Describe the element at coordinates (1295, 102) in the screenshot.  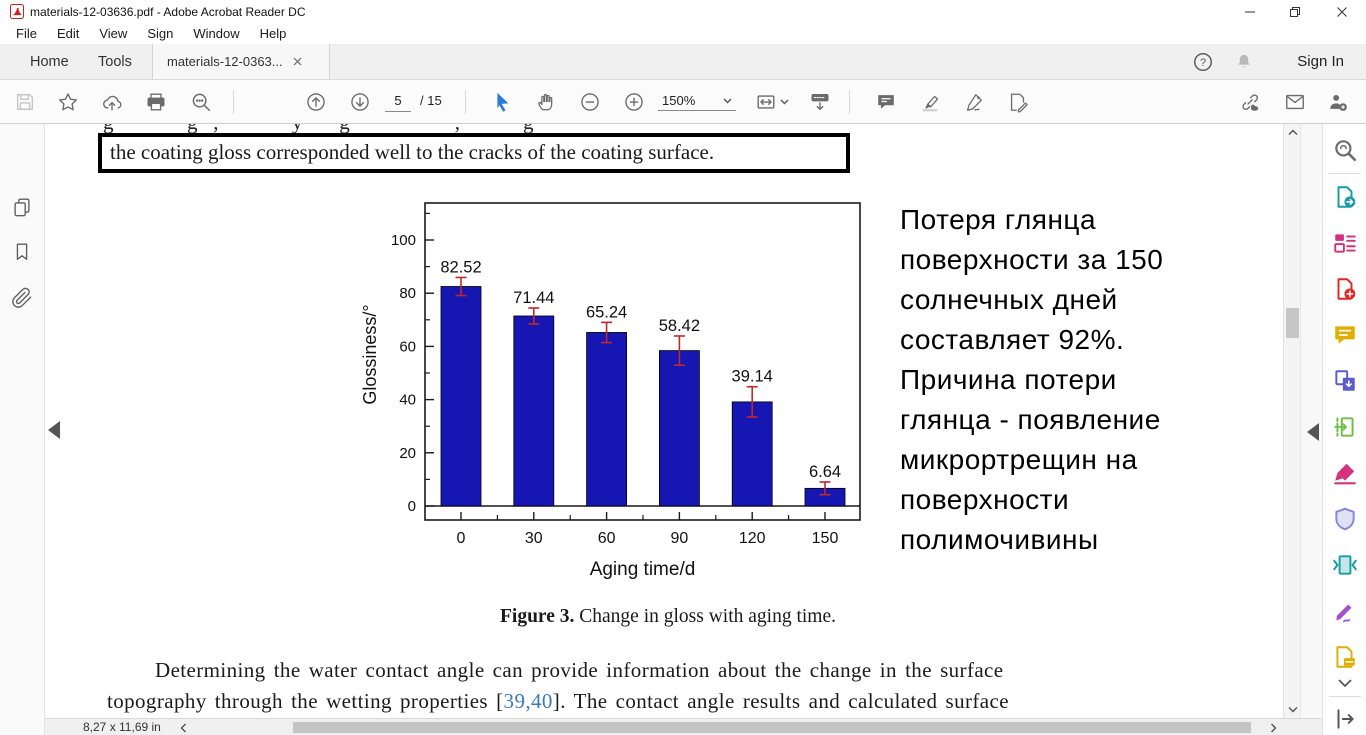
I see `email-icon` at that location.